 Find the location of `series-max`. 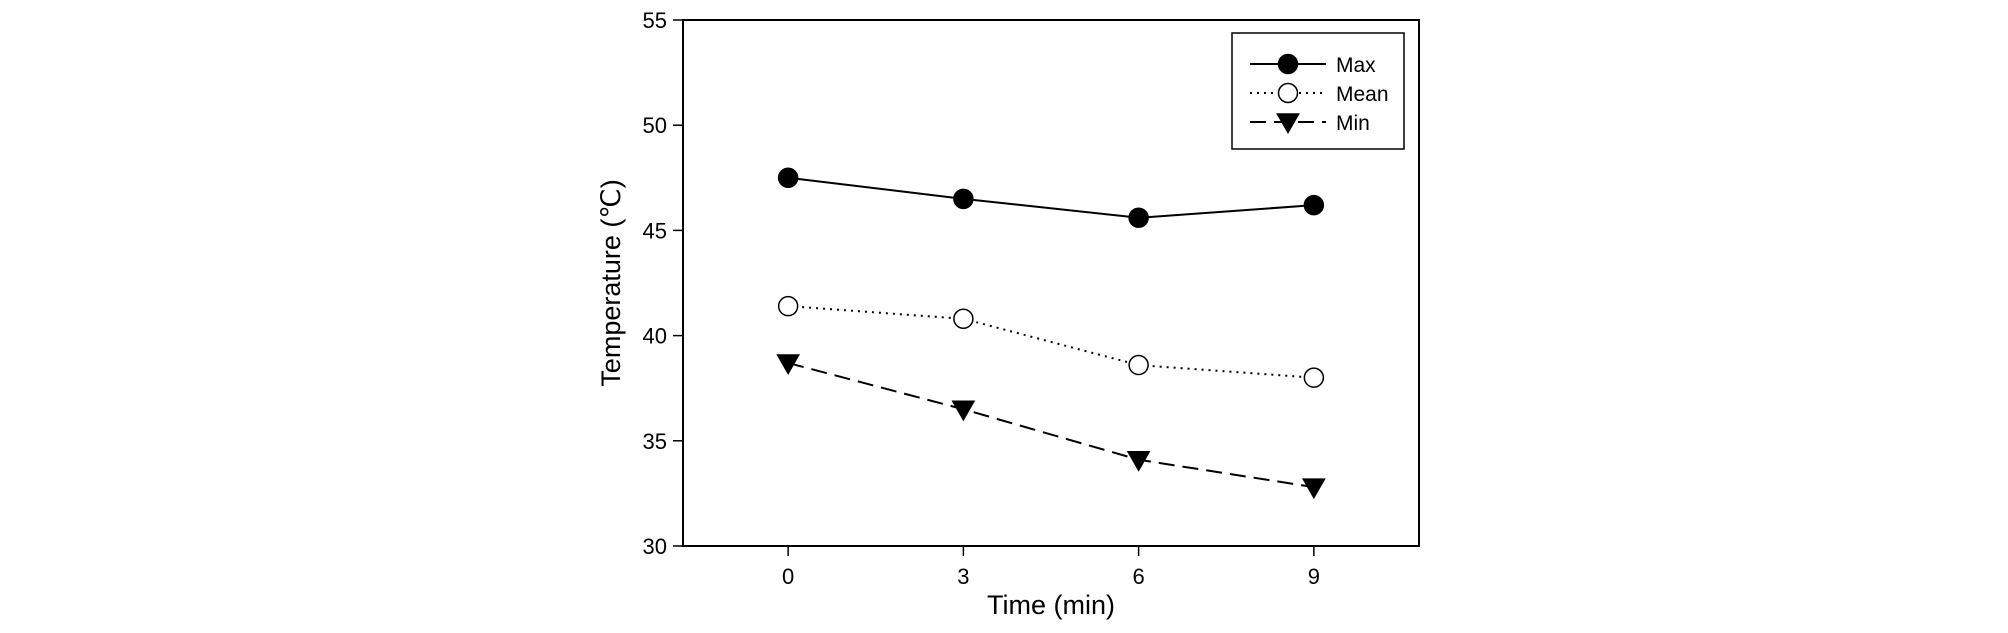

series-max is located at coordinates (1051, 198).